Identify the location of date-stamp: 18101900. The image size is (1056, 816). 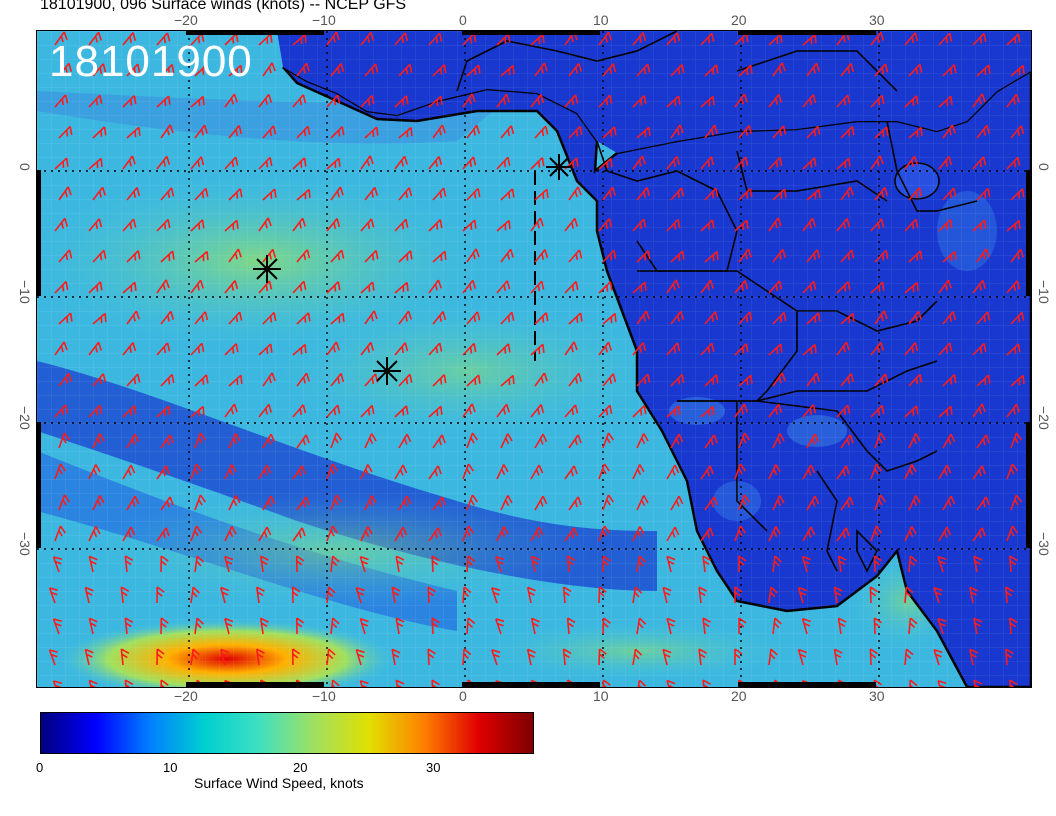
(151, 61).